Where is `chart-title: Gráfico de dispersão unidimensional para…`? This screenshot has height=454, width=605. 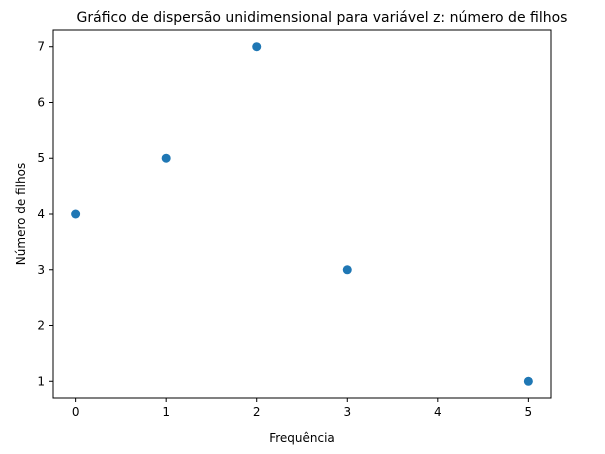 chart-title: Gráfico de dispersão unidimensional para… is located at coordinates (322, 18).